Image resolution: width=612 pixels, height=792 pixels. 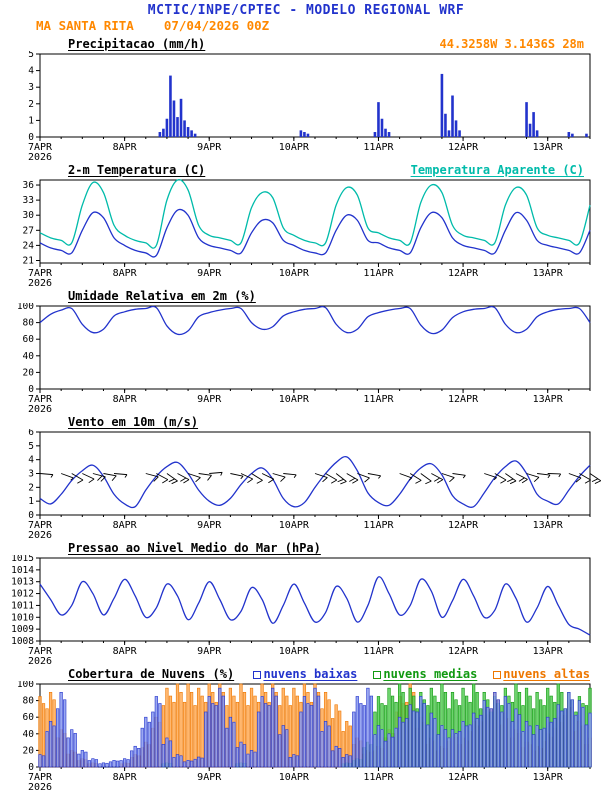 I want to click on panel-title-precipitation: Precipitacao (mm/h), so click(x=137, y=43).